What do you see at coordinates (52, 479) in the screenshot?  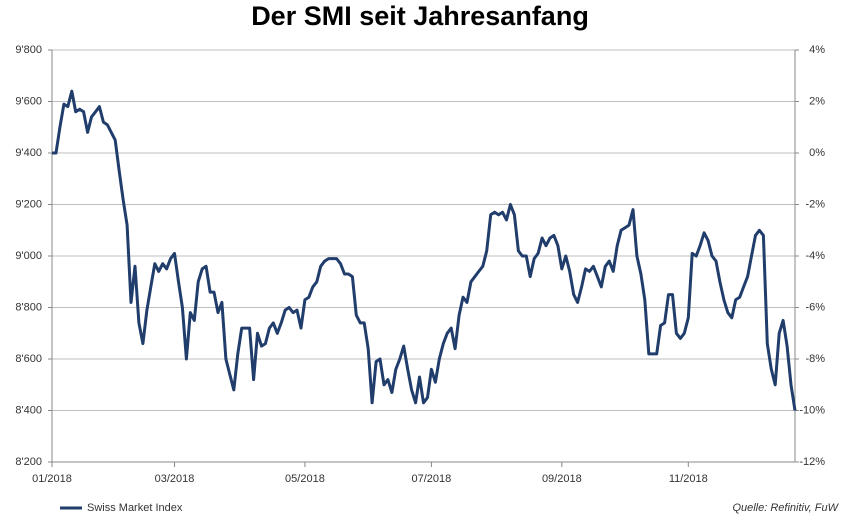 I see `x-tick-label: 01/2018` at bounding box center [52, 479].